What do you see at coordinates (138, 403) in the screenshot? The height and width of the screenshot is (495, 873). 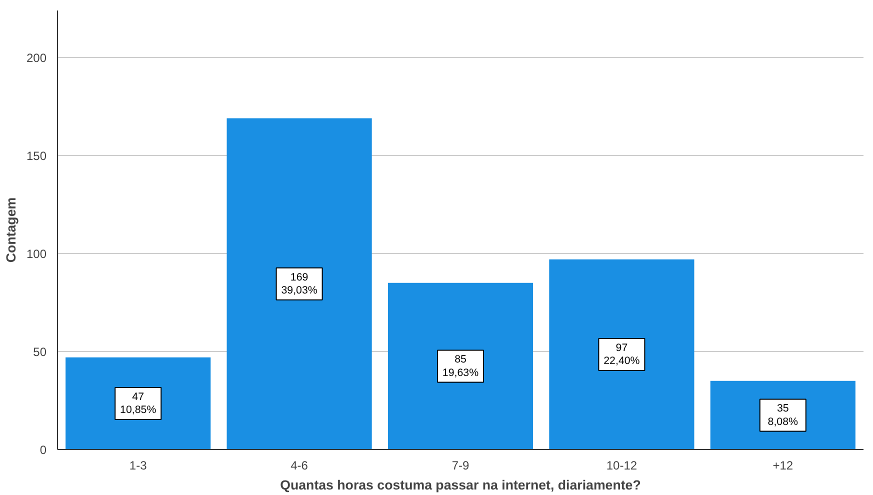 I see `data-label: 47 10,85%` at bounding box center [138, 403].